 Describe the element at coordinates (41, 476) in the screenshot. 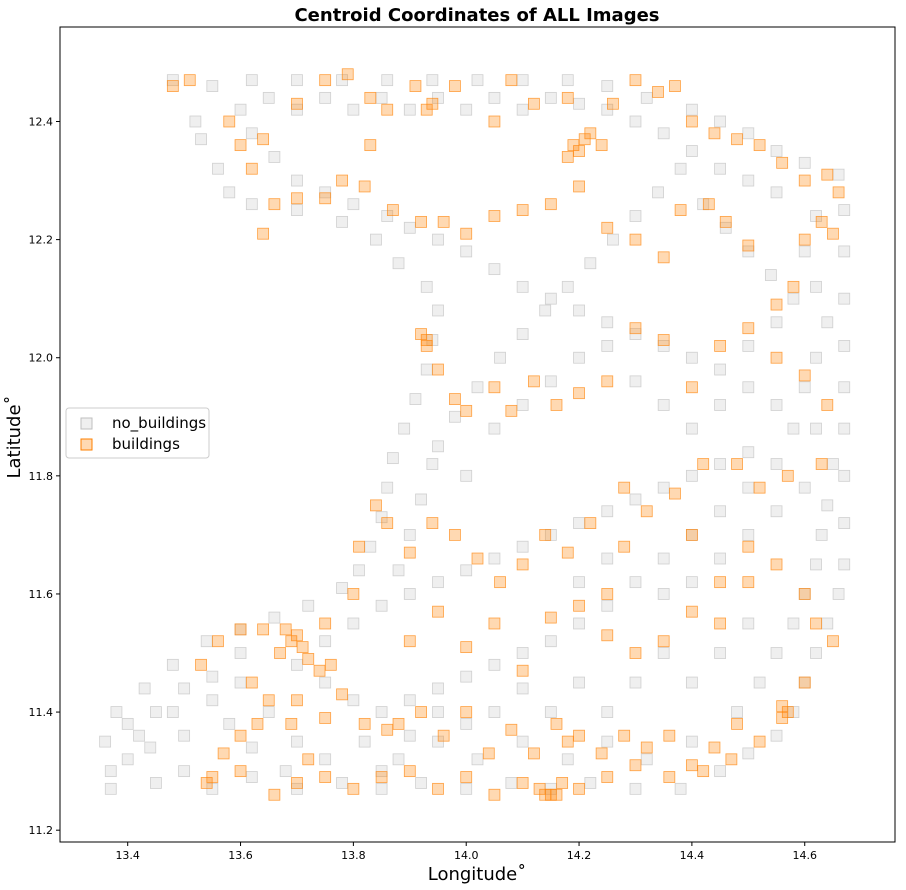

I see `y-tick-label: 11.8` at that location.